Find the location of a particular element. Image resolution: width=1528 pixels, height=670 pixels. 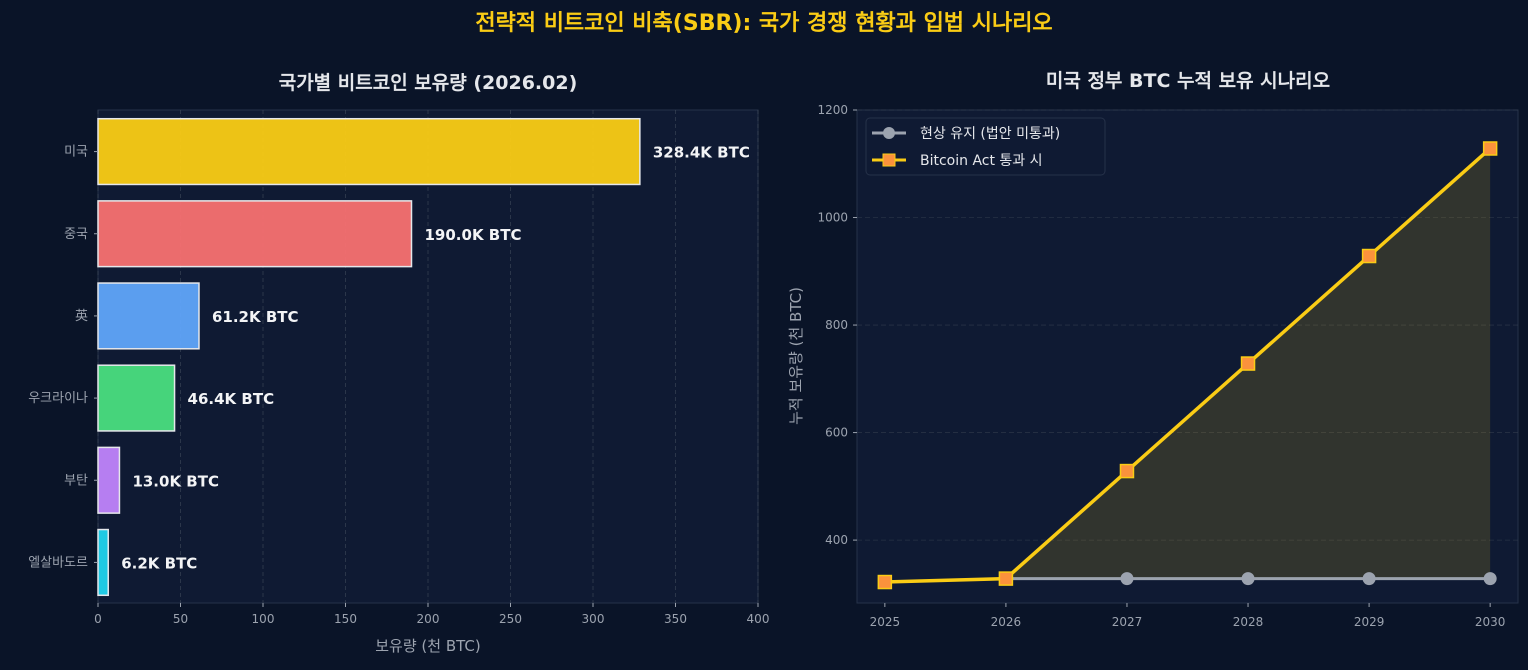

x-tick-label: 2025 is located at coordinates (885, 622).